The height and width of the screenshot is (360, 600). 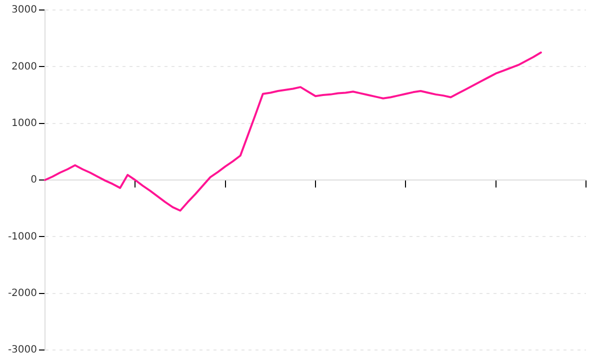 I want to click on y-tick-label: -2000, so click(x=22, y=293).